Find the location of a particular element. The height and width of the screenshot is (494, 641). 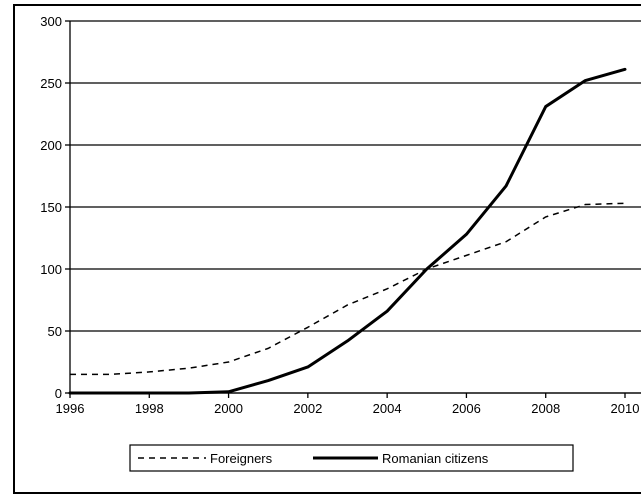

y-tick-label: 50 is located at coordinates (55, 331).